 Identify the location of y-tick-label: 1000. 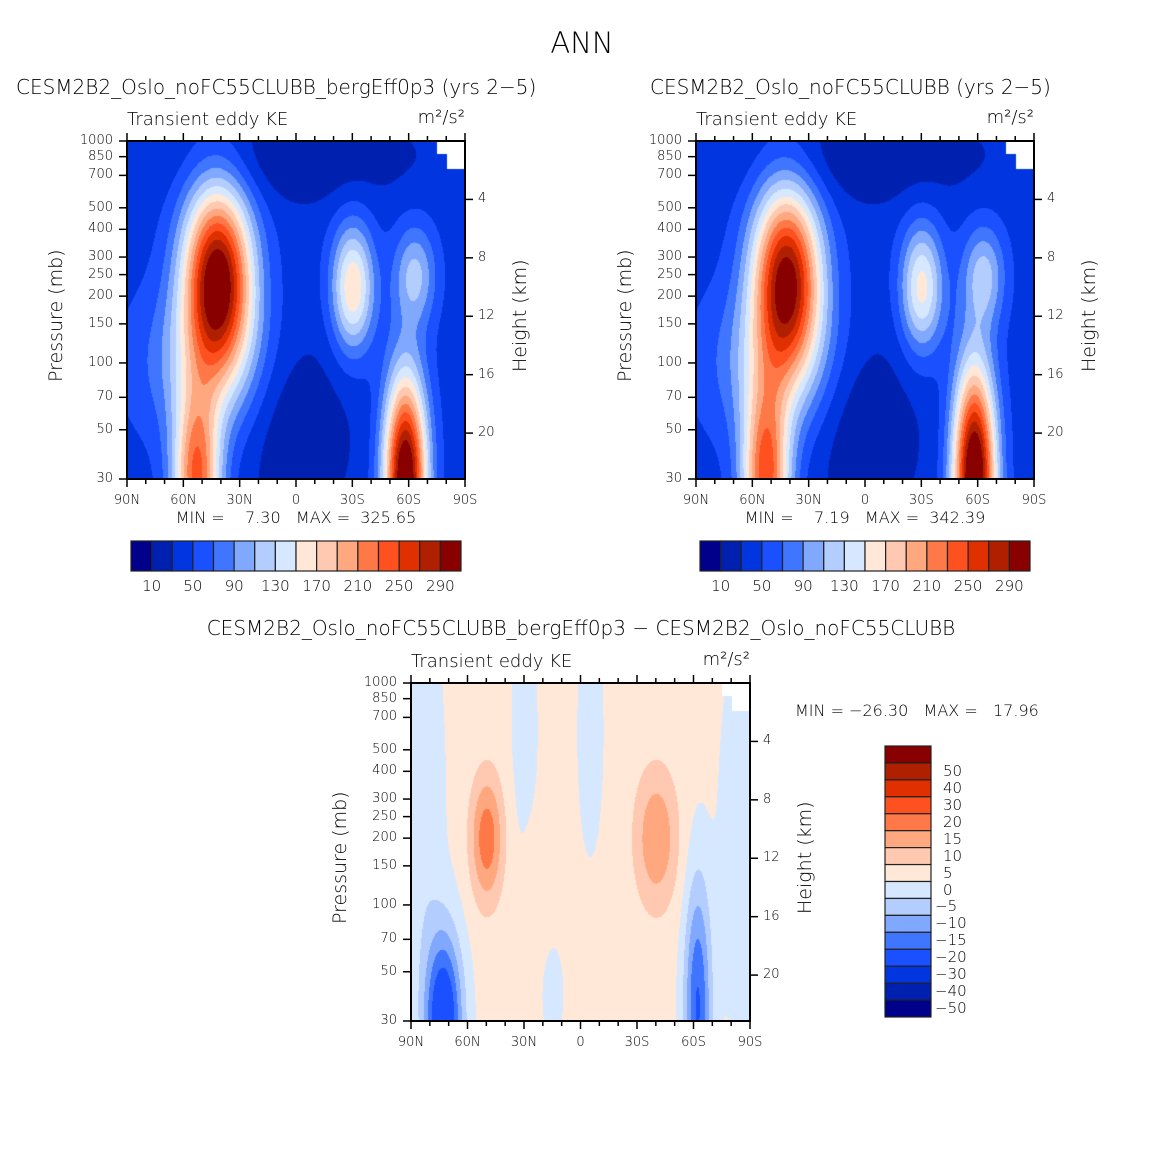
(380, 682).